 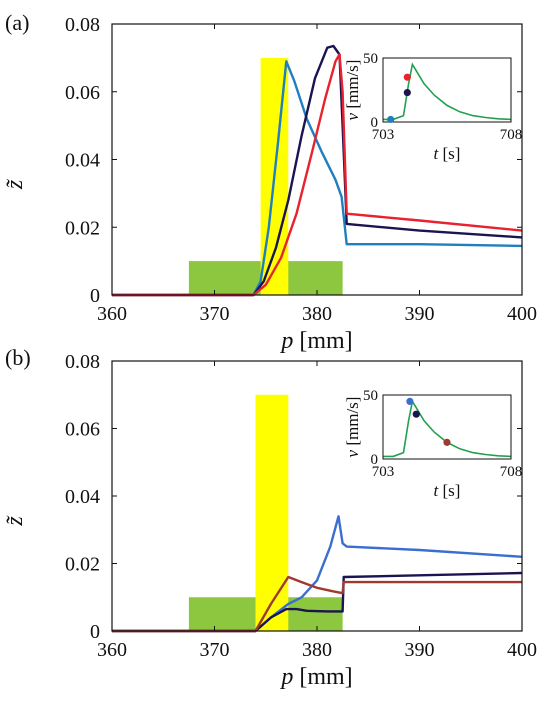 I want to click on region-bar, so click(x=272, y=512).